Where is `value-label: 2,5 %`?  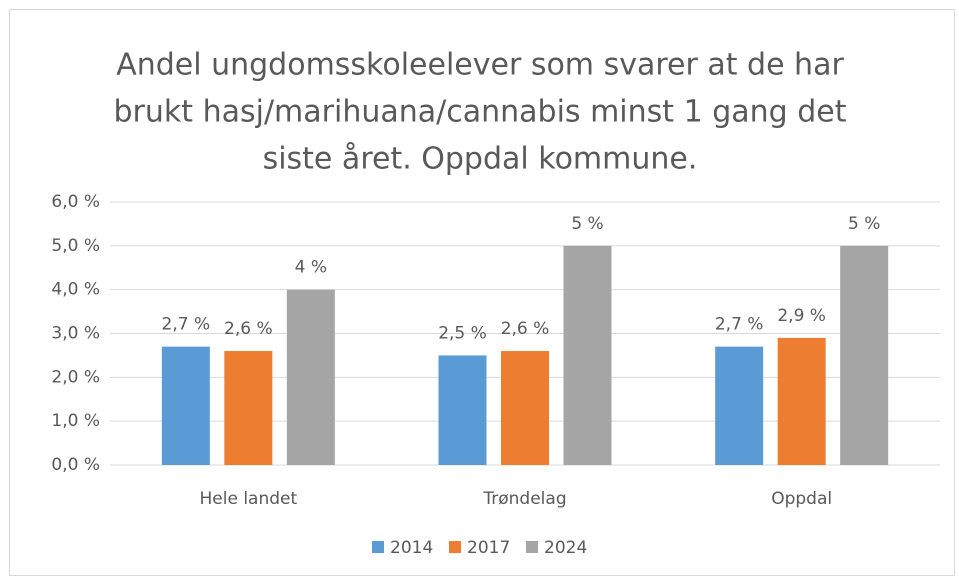
value-label: 2,5 % is located at coordinates (462, 333).